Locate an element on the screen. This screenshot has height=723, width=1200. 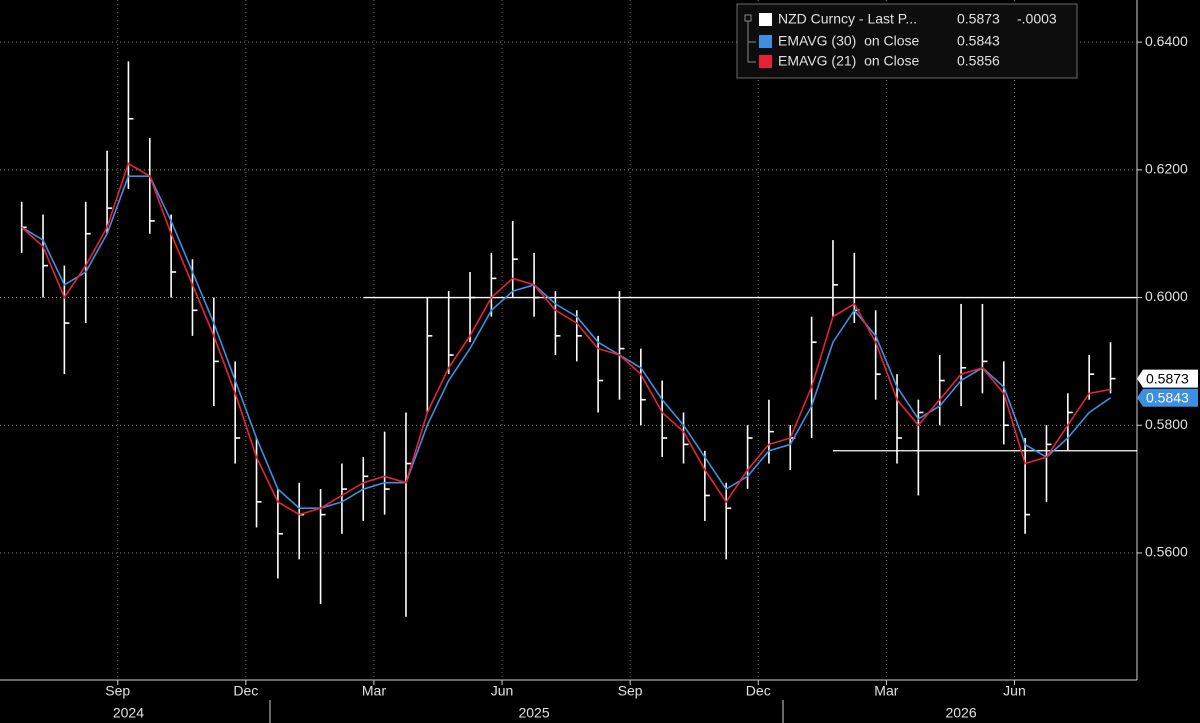
year-label: 2026 is located at coordinates (960, 713).